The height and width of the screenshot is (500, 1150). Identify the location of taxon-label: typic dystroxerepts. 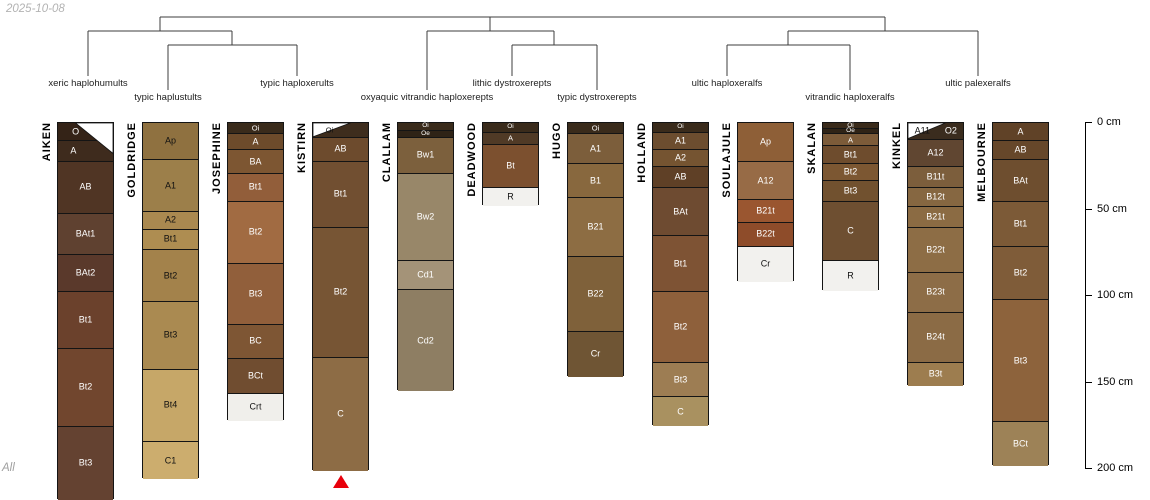
(597, 97).